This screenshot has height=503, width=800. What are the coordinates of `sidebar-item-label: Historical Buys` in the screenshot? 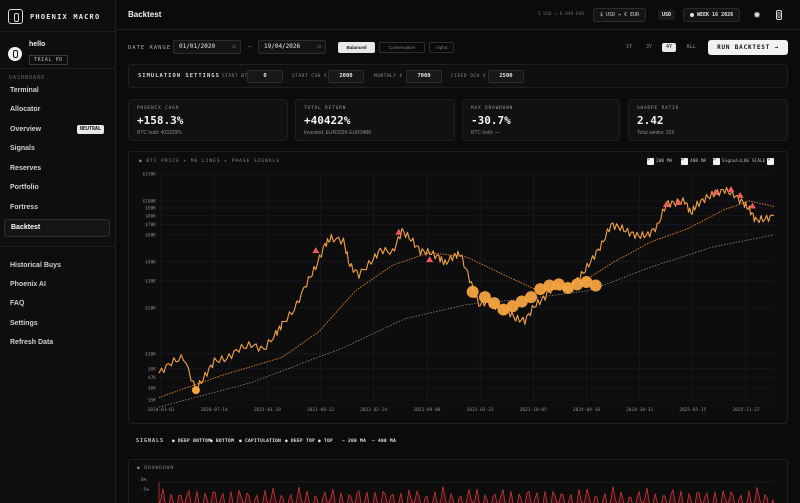 It's located at (35, 265).